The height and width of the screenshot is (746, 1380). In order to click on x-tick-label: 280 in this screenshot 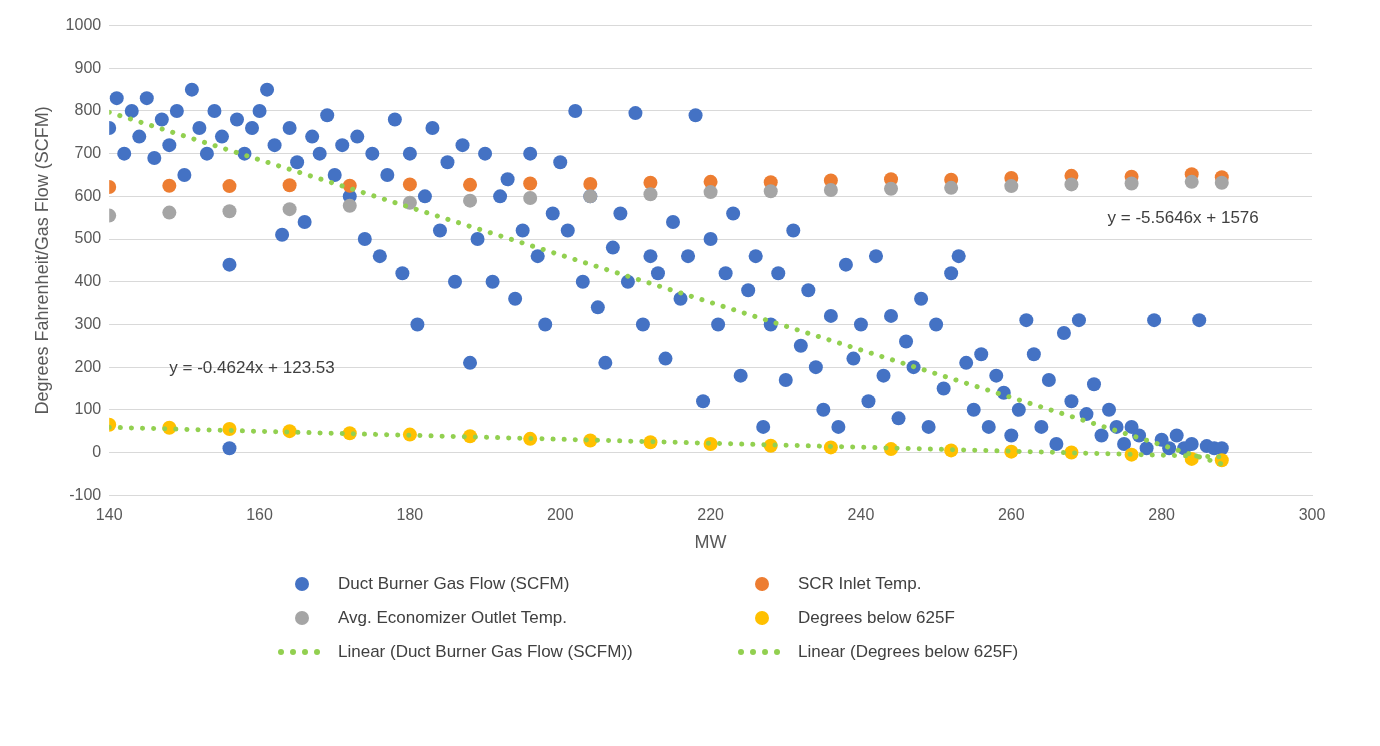, I will do `click(1162, 515)`.